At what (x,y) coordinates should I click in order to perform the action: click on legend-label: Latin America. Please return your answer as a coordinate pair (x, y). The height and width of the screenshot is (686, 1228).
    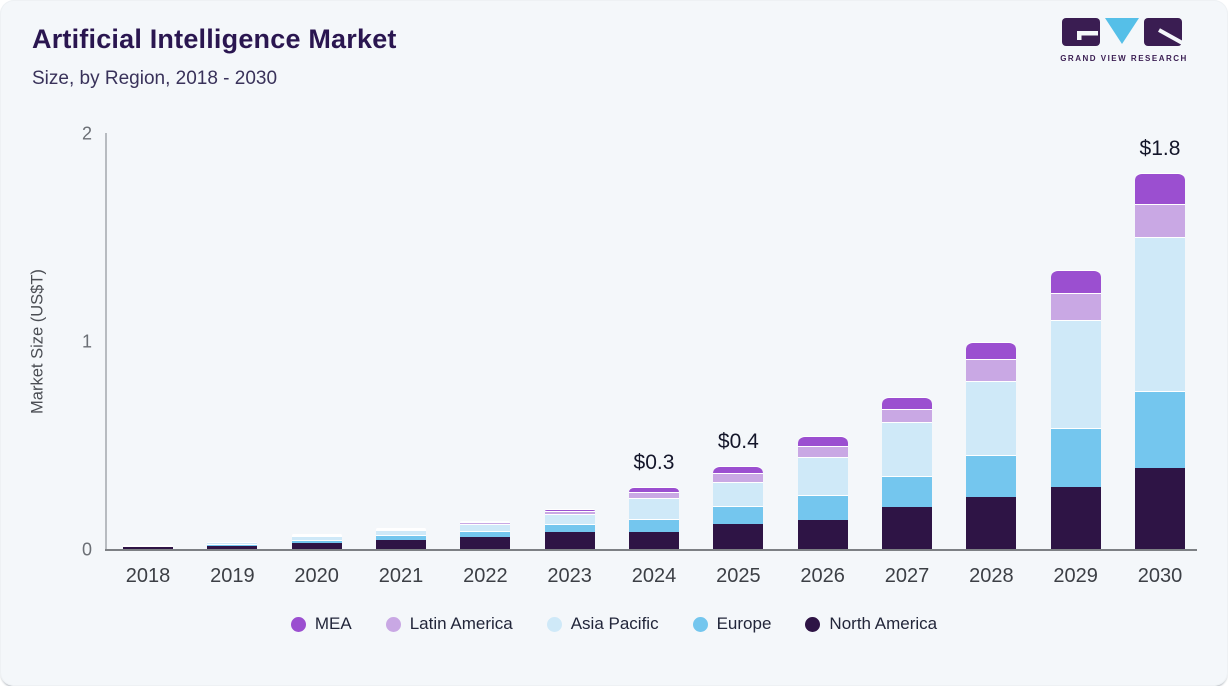
    Looking at the image, I should click on (461, 623).